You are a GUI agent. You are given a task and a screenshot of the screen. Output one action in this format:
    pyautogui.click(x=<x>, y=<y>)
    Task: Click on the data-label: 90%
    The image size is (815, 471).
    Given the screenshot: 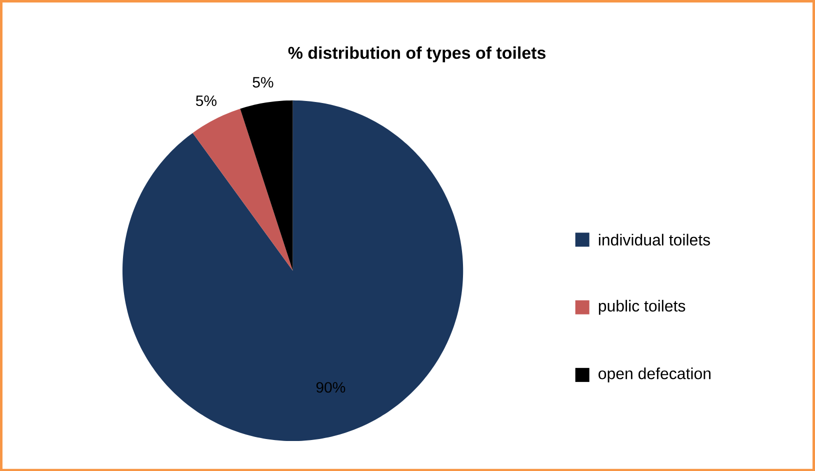 What is the action you would take?
    pyautogui.click(x=331, y=387)
    